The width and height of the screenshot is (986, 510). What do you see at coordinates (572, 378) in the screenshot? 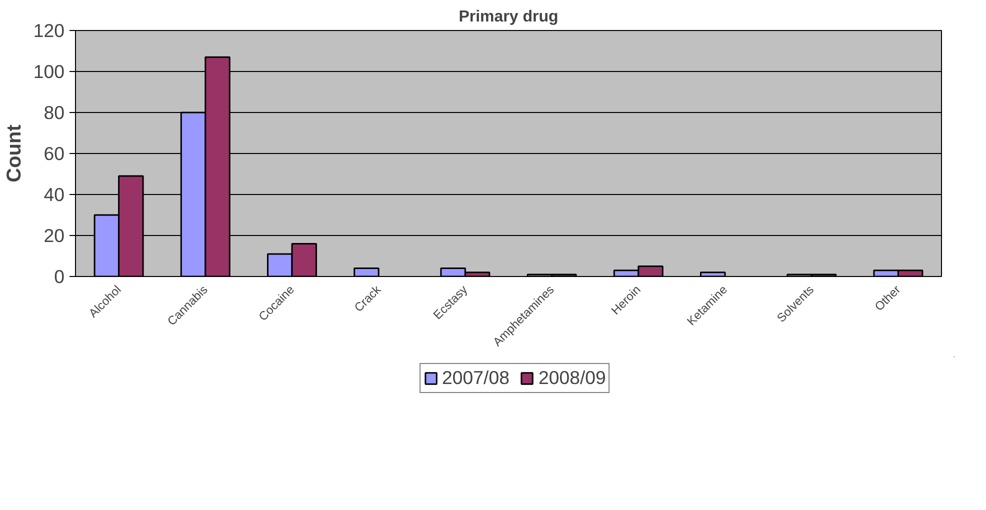
I see `legend-label: 2008/09` at bounding box center [572, 378].